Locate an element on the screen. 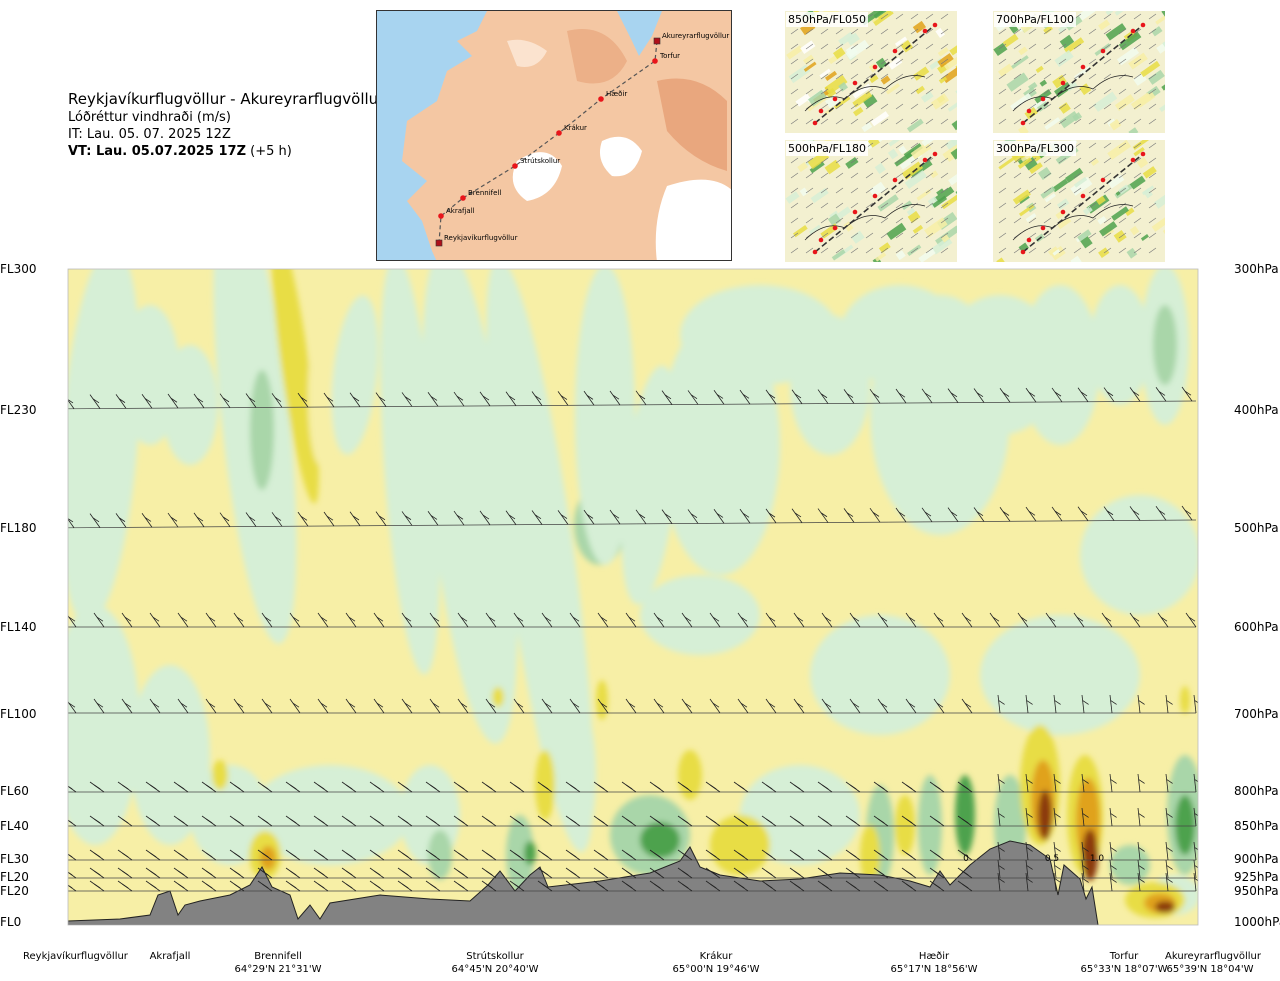 The height and width of the screenshot is (981, 1280). mini-map-route is located at coordinates (1083, 203).